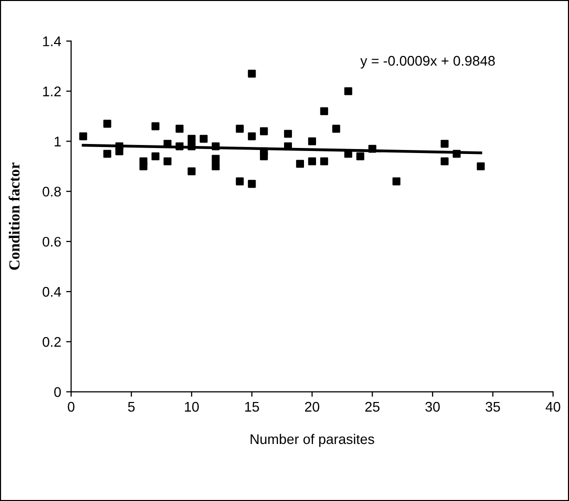 This screenshot has height=501, width=569. What do you see at coordinates (312, 407) in the screenshot?
I see `x-tick-label: 20` at bounding box center [312, 407].